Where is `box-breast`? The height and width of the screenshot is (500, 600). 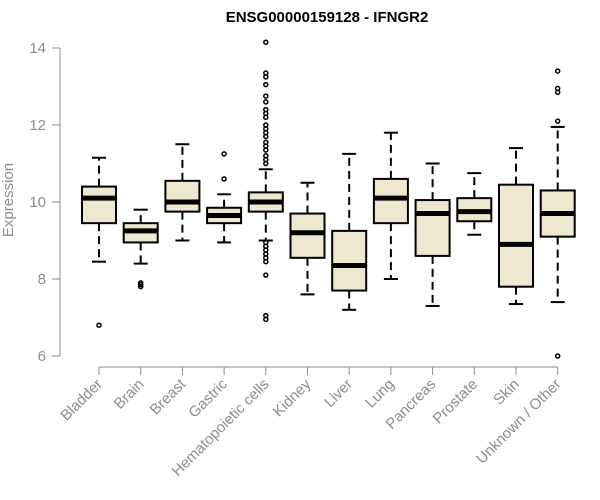
box-breast is located at coordinates (182, 192).